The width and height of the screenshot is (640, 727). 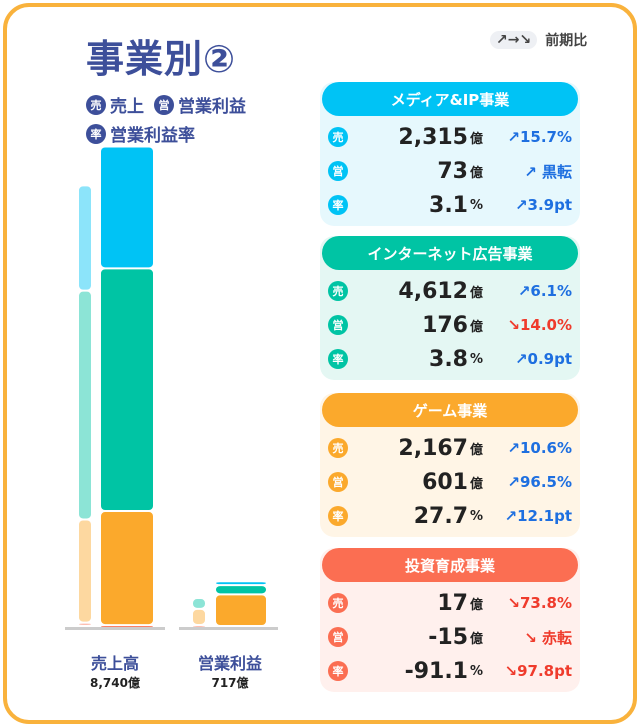 What do you see at coordinates (433, 137) in the screenshot?
I see `metric-value: 2,315` at bounding box center [433, 137].